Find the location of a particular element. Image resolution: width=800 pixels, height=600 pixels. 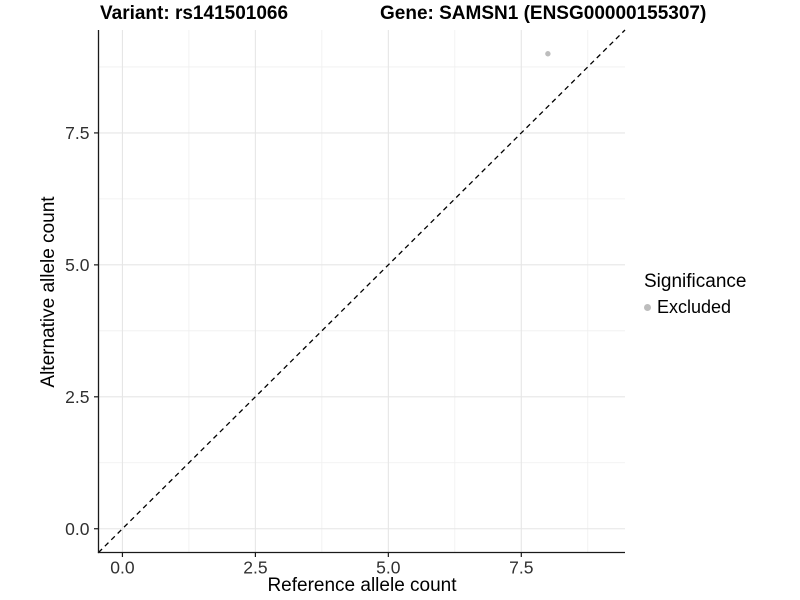

legend-item-label: Excluded is located at coordinates (694, 307).